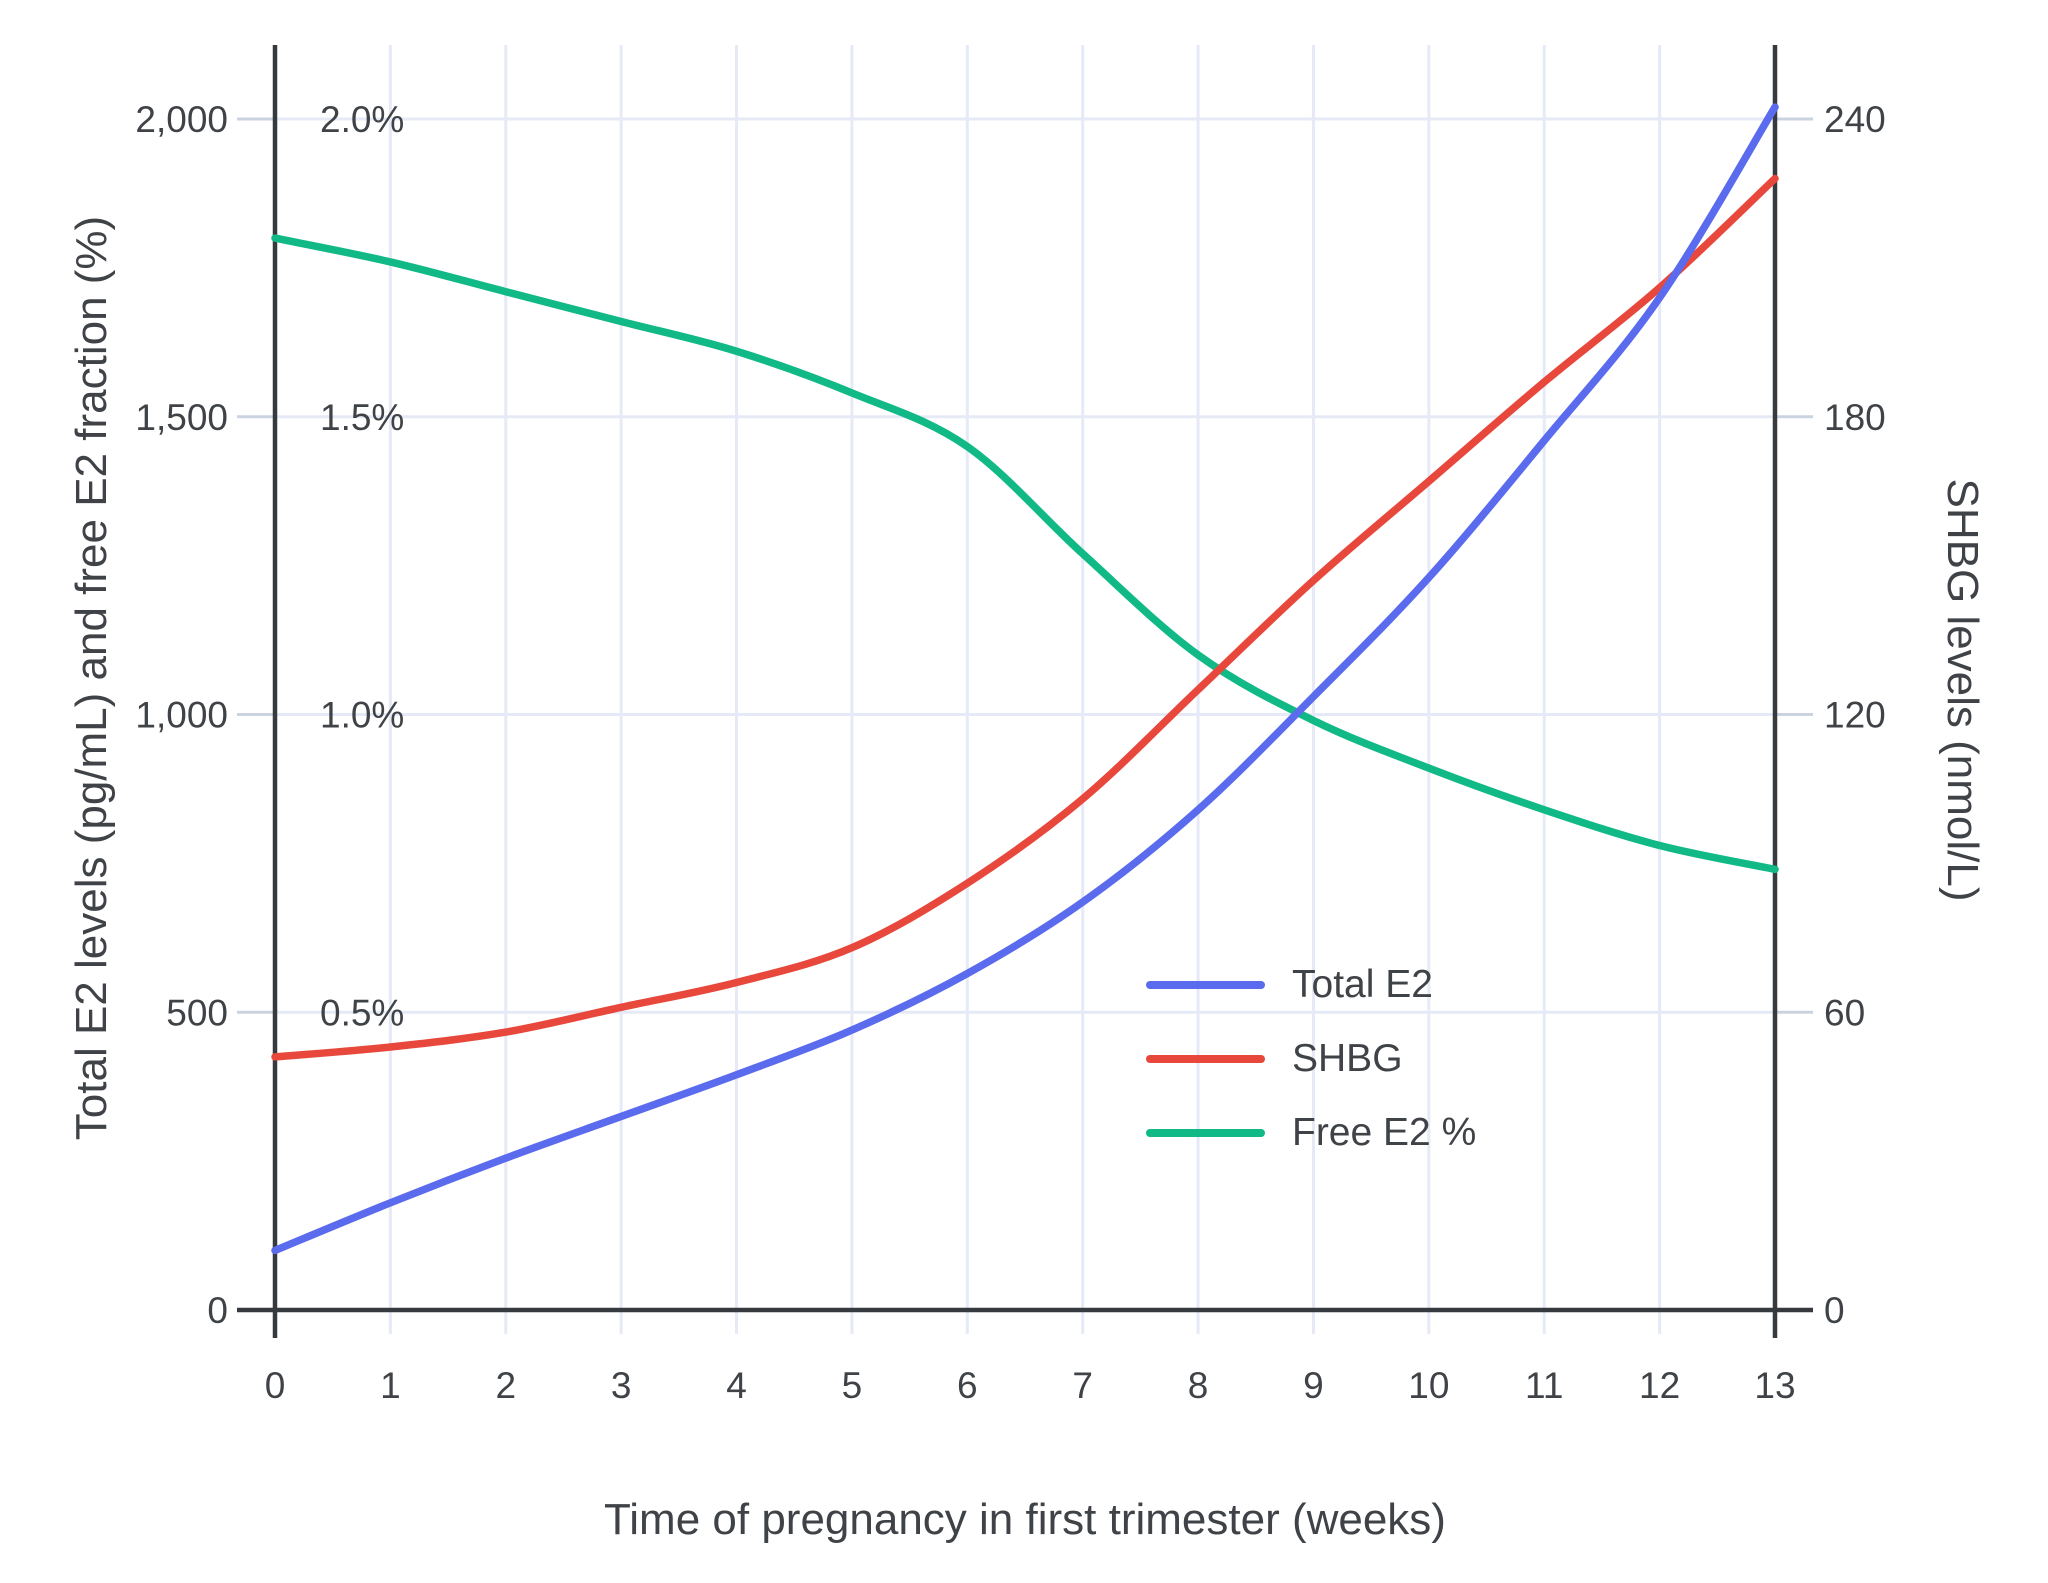  I want to click on legend-item-shbg: SHBG, so click(1311, 1059).